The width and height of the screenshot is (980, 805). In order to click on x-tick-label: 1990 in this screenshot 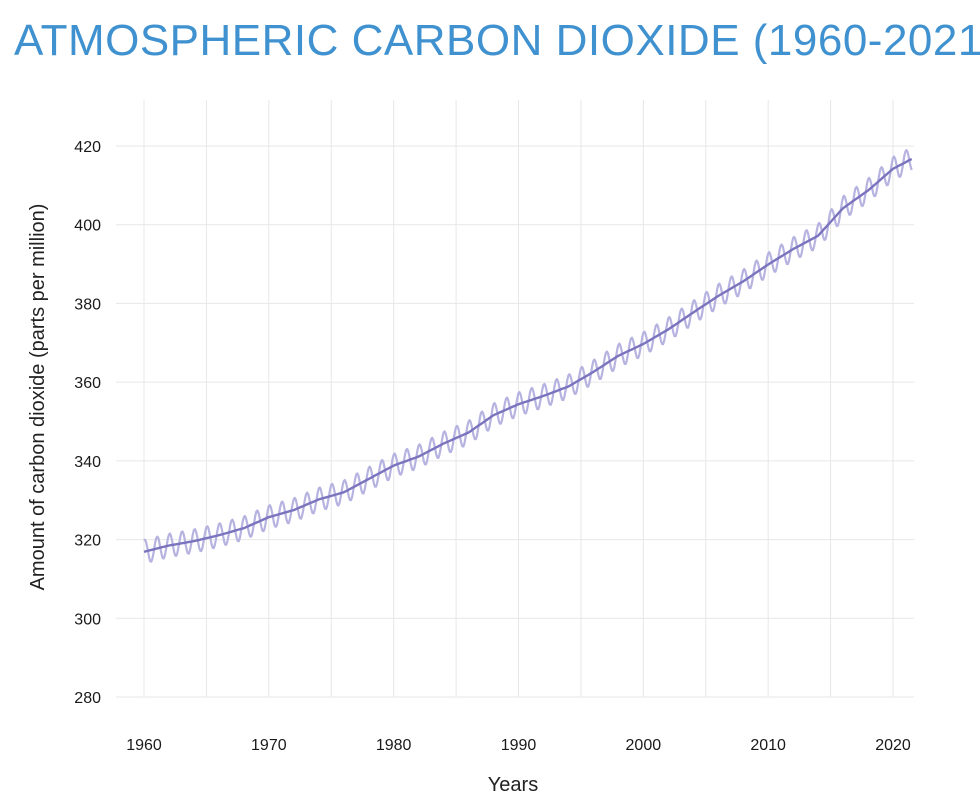, I will do `click(519, 745)`.